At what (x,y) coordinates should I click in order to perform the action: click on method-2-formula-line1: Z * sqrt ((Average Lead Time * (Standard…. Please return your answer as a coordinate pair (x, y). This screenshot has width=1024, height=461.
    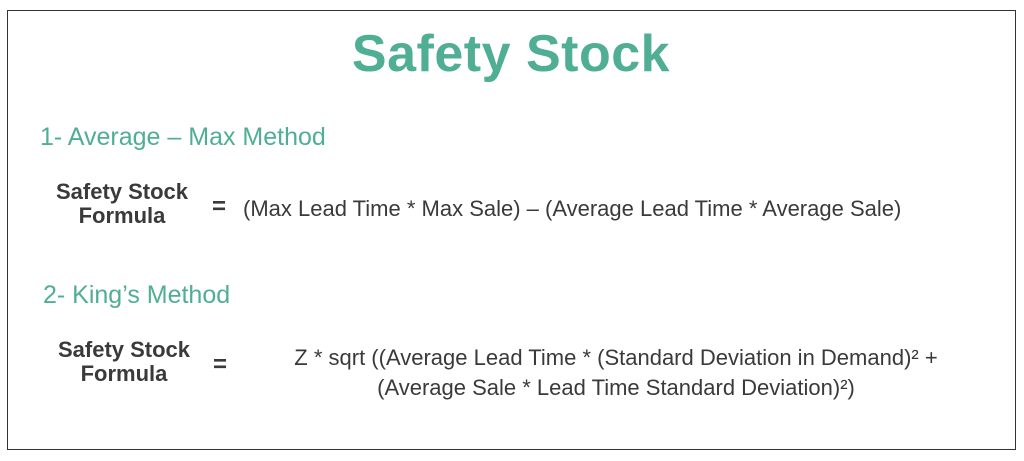
    Looking at the image, I should click on (616, 357).